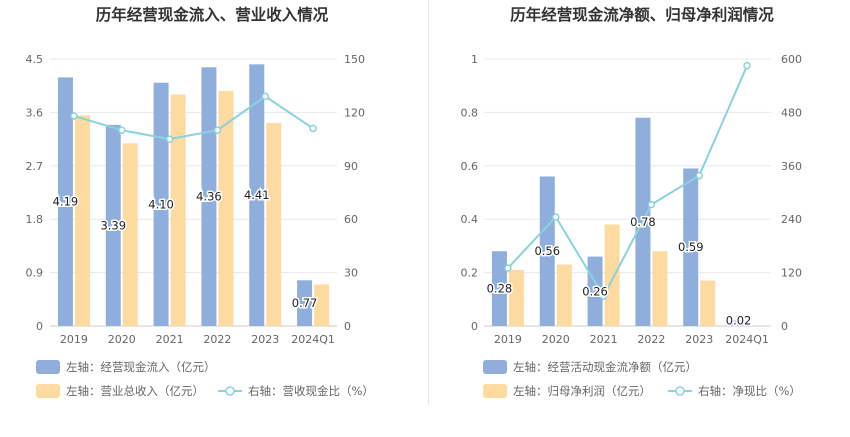 The image size is (850, 437). Describe the element at coordinates (791, 219) in the screenshot. I see `right-axis-tick-label: 240` at that location.